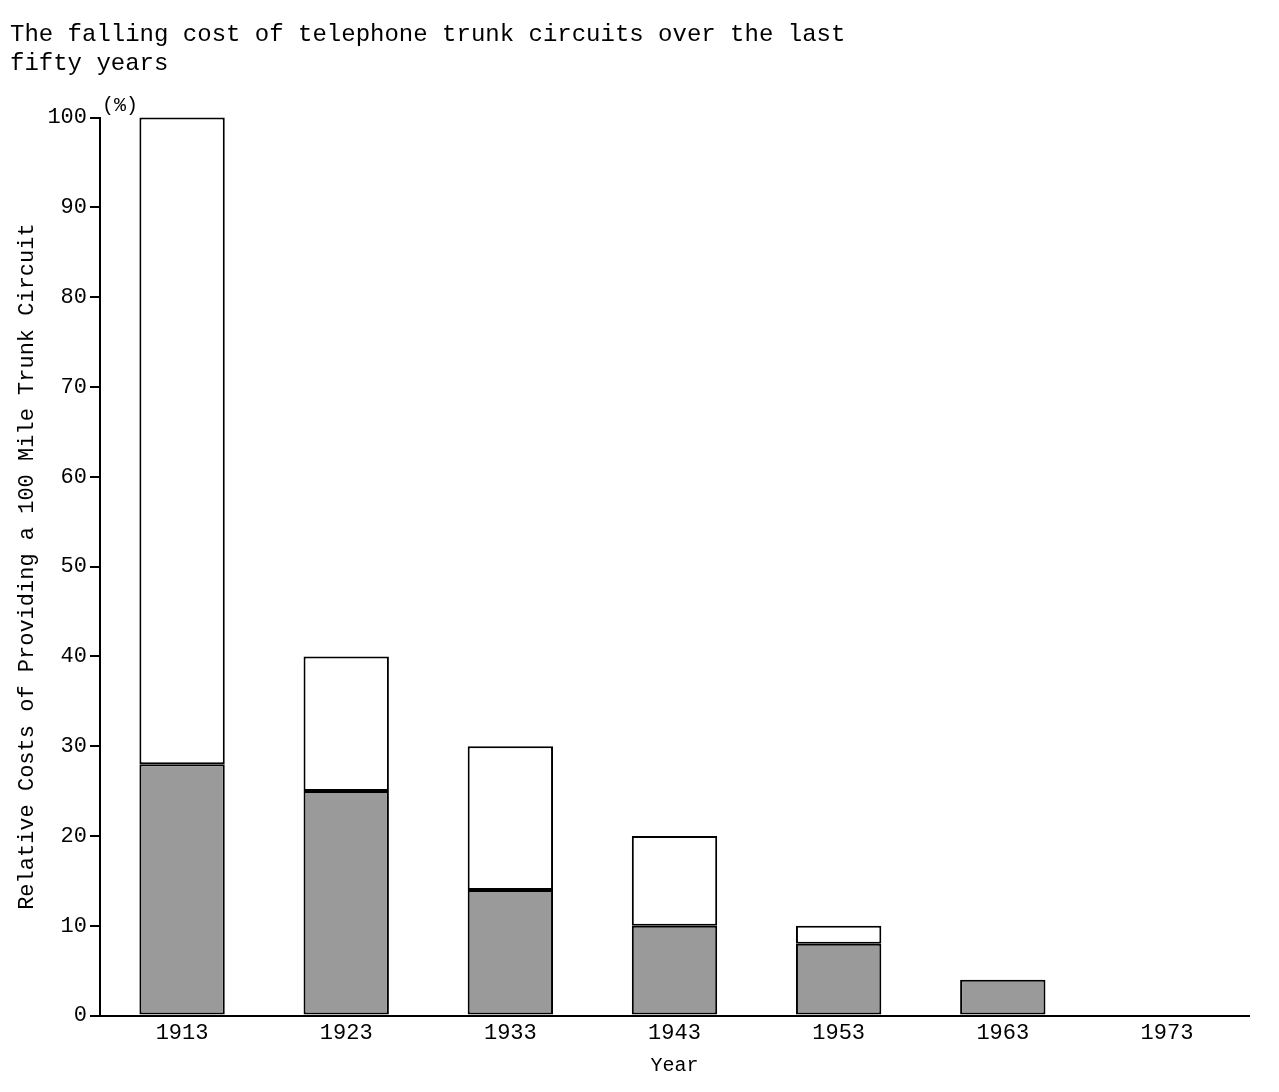  I want to click on x-tick-label: 1913, so click(182, 1033).